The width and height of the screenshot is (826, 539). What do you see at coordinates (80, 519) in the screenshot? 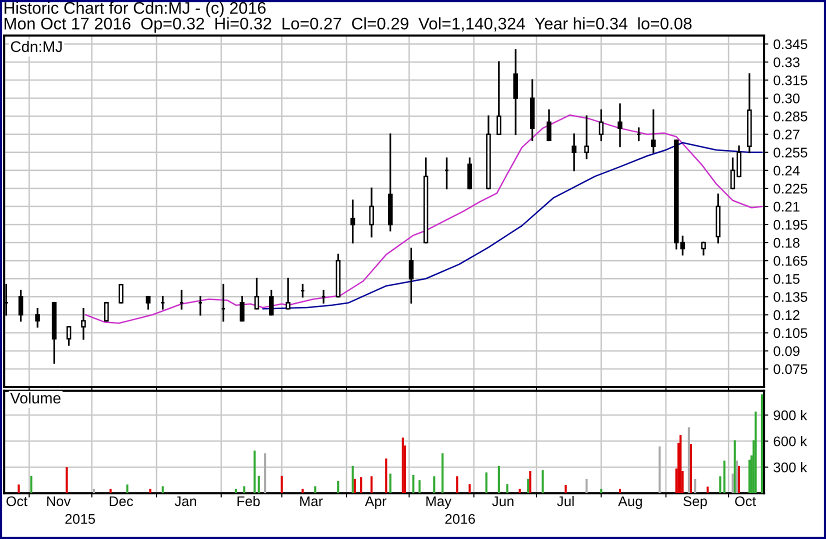
I see `text: 2015` at bounding box center [80, 519].